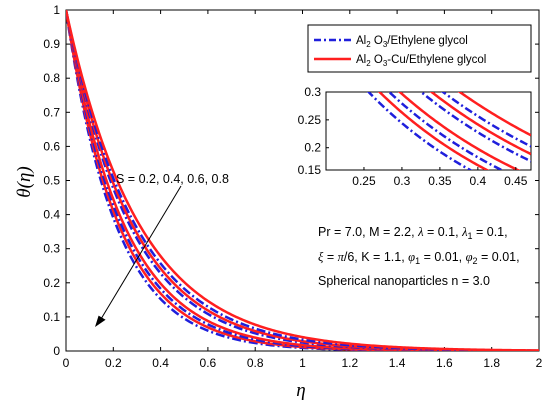 The height and width of the screenshot is (411, 550). What do you see at coordinates (66, 363) in the screenshot?
I see `x-tick-label: 0` at bounding box center [66, 363].